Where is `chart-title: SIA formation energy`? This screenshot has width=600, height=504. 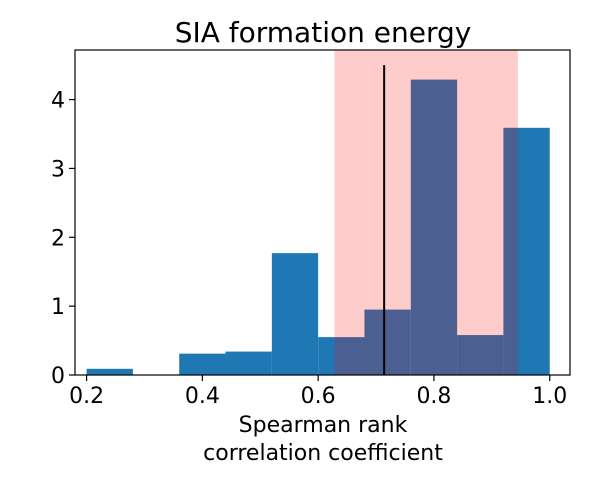
chart-title: SIA formation energy is located at coordinates (323, 32).